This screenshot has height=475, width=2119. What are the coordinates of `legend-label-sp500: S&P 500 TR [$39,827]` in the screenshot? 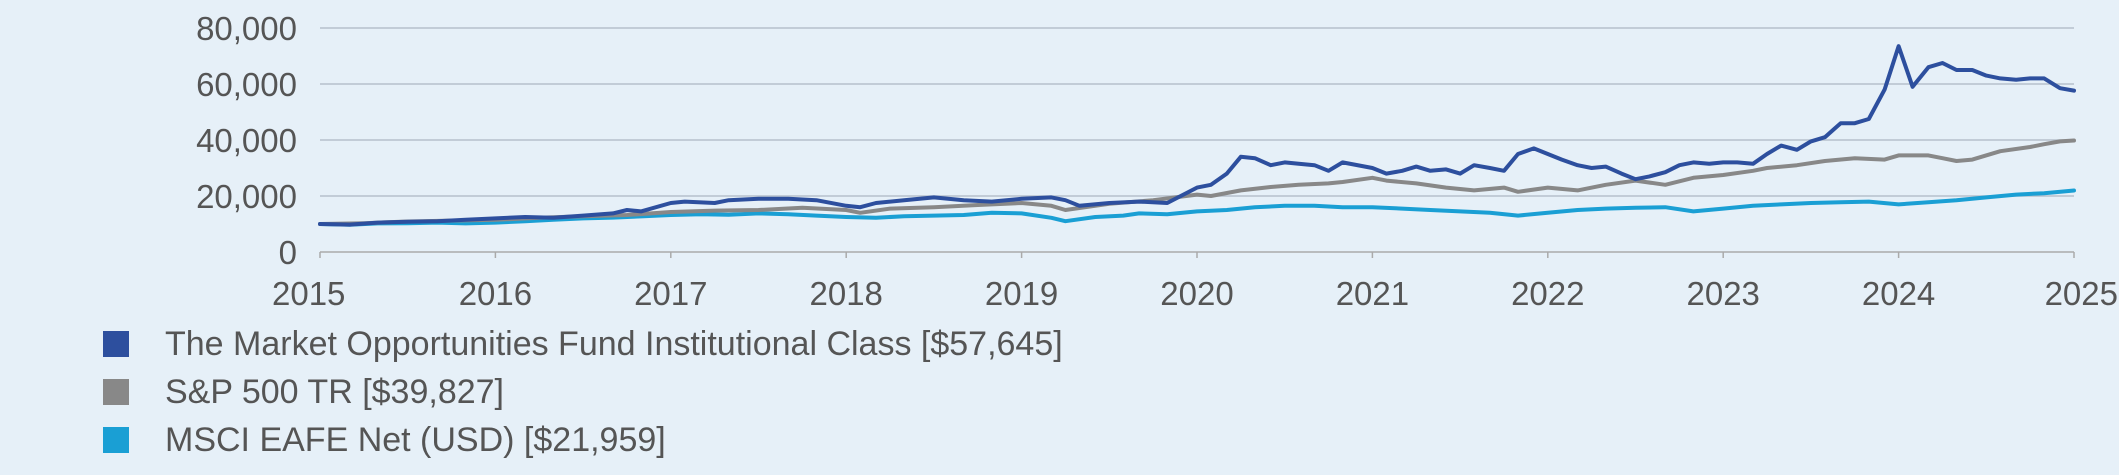 It's located at (334, 391).